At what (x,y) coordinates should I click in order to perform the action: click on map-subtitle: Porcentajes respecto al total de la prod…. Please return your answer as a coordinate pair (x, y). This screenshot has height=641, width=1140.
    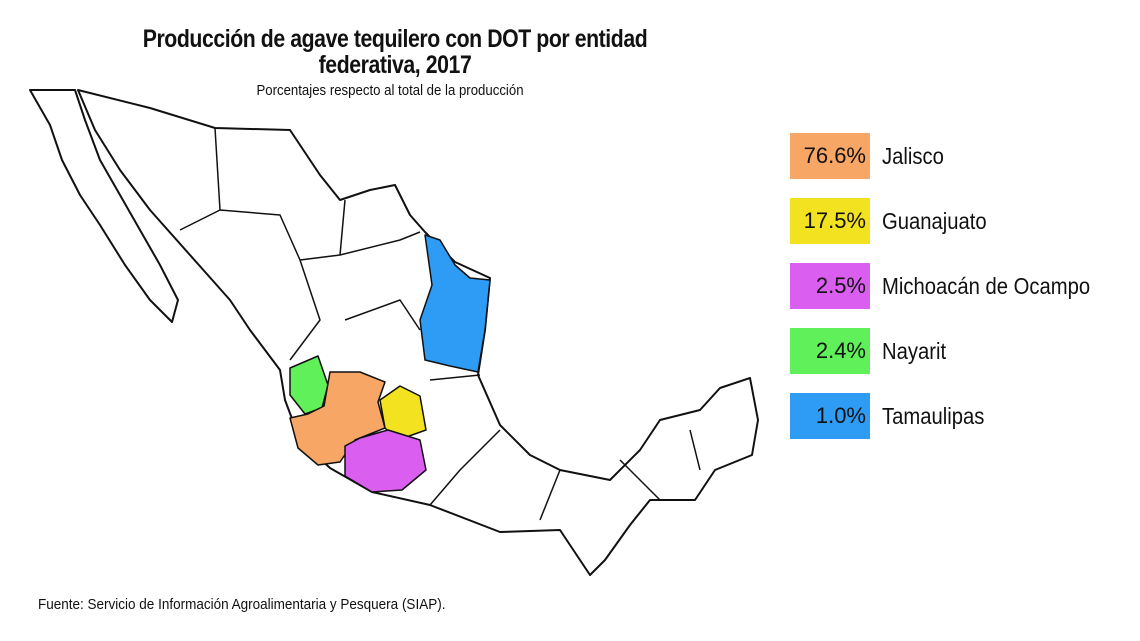
    Looking at the image, I should click on (390, 90).